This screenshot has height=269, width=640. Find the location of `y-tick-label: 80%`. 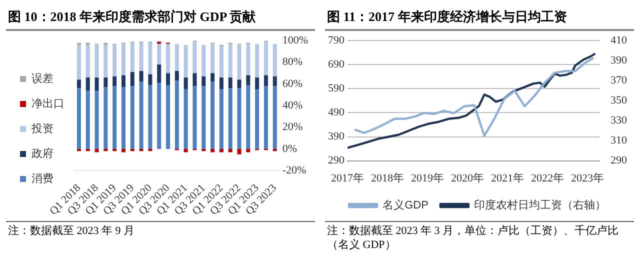

y-tick-label: 80% is located at coordinates (292, 62).